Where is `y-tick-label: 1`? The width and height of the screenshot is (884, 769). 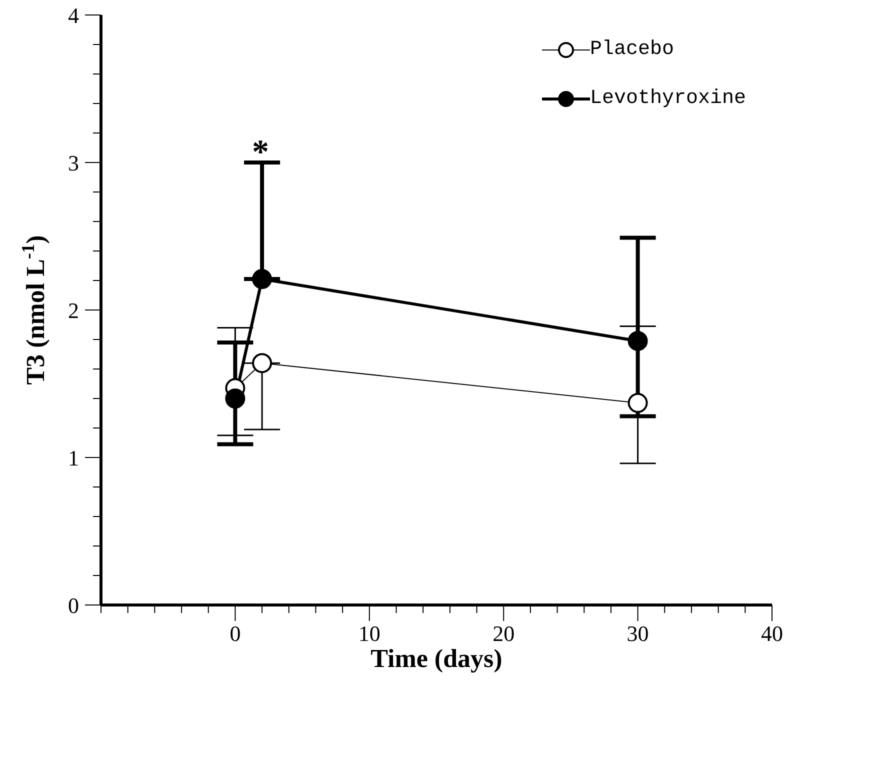
y-tick-label: 1 is located at coordinates (73, 458).